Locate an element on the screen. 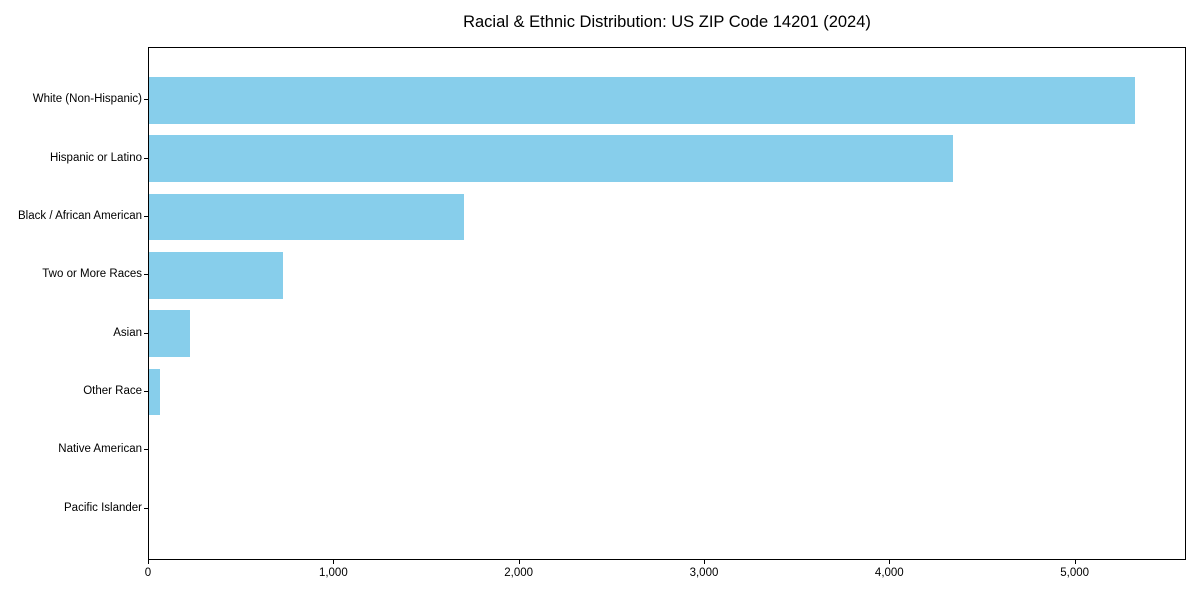 The image size is (1200, 600). x-tick-label: 4,000 is located at coordinates (889, 573).